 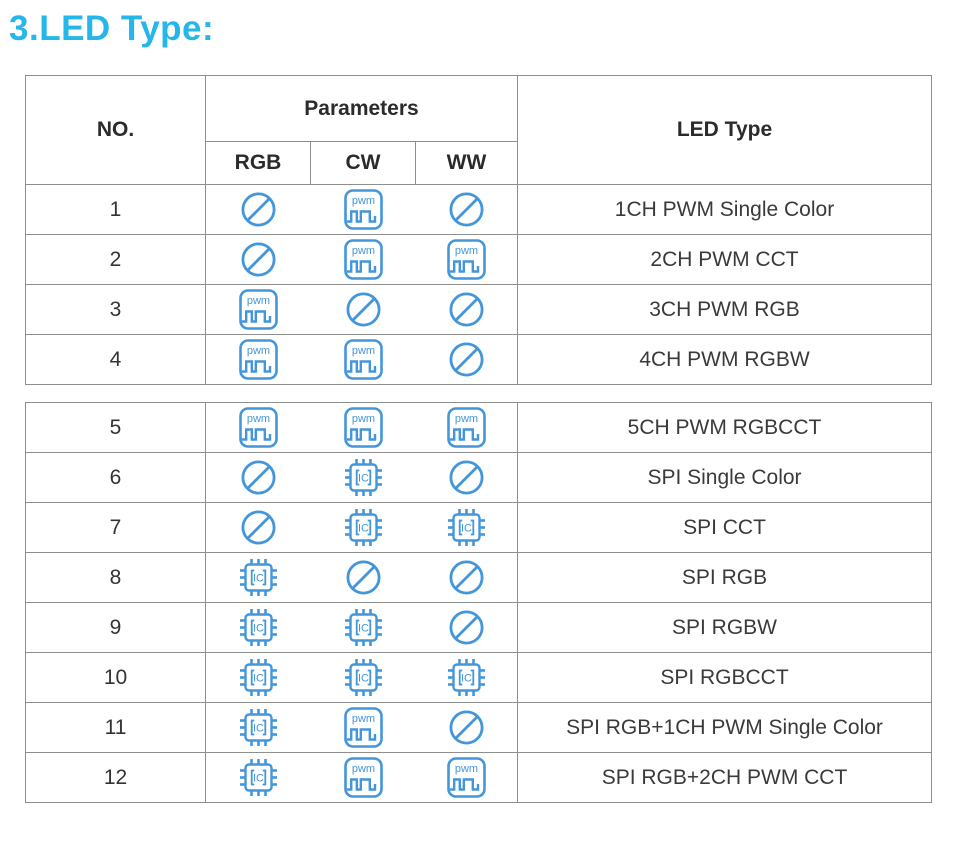 I want to click on table-row: 3 pwm 3CH PWM RGB, so click(x=478, y=309).